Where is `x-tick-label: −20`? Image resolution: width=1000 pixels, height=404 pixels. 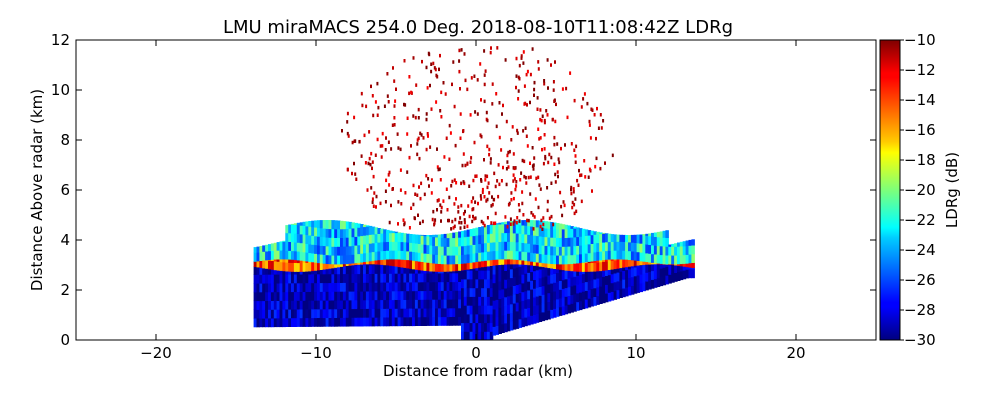
x-tick-label: −20 is located at coordinates (156, 353).